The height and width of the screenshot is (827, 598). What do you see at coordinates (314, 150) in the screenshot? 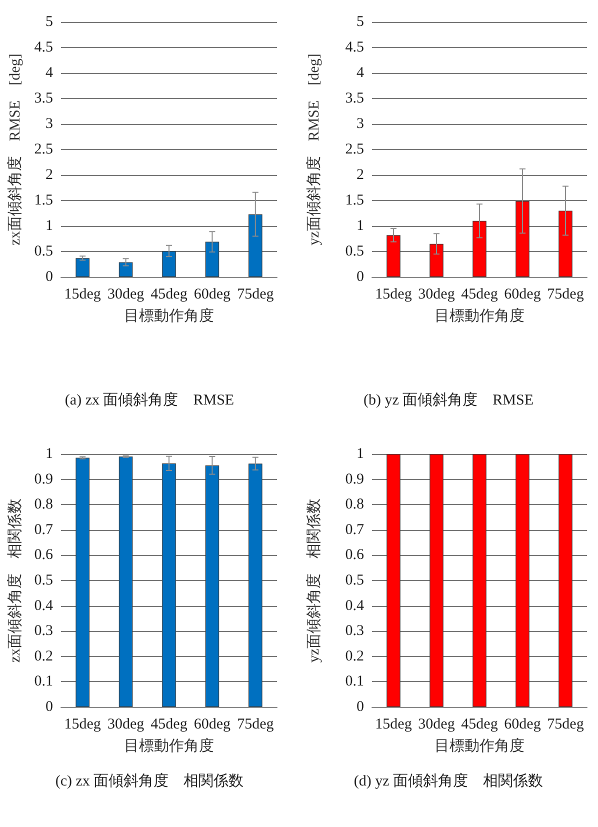
I see `y-axis-title: yz面傾斜角度 RMSE [deg]` at bounding box center [314, 150].